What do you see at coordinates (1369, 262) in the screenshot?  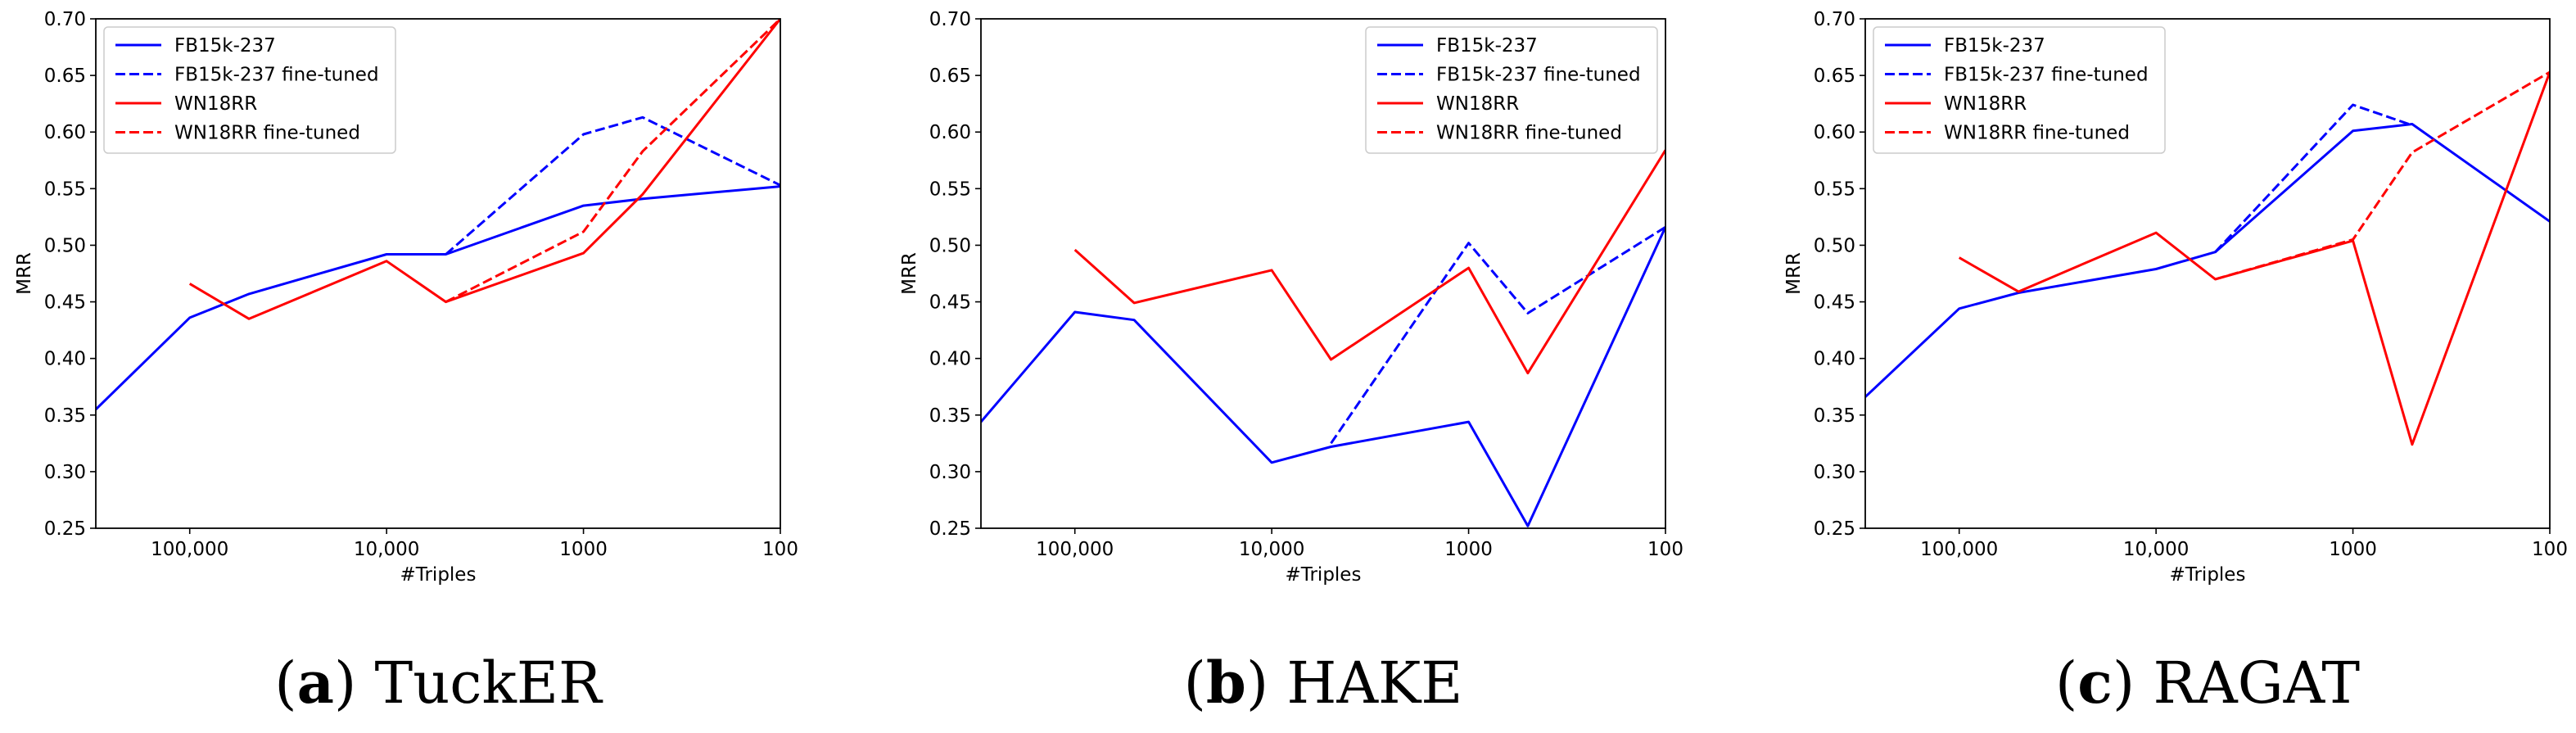 I see `series-line-wn18rr` at bounding box center [1369, 262].